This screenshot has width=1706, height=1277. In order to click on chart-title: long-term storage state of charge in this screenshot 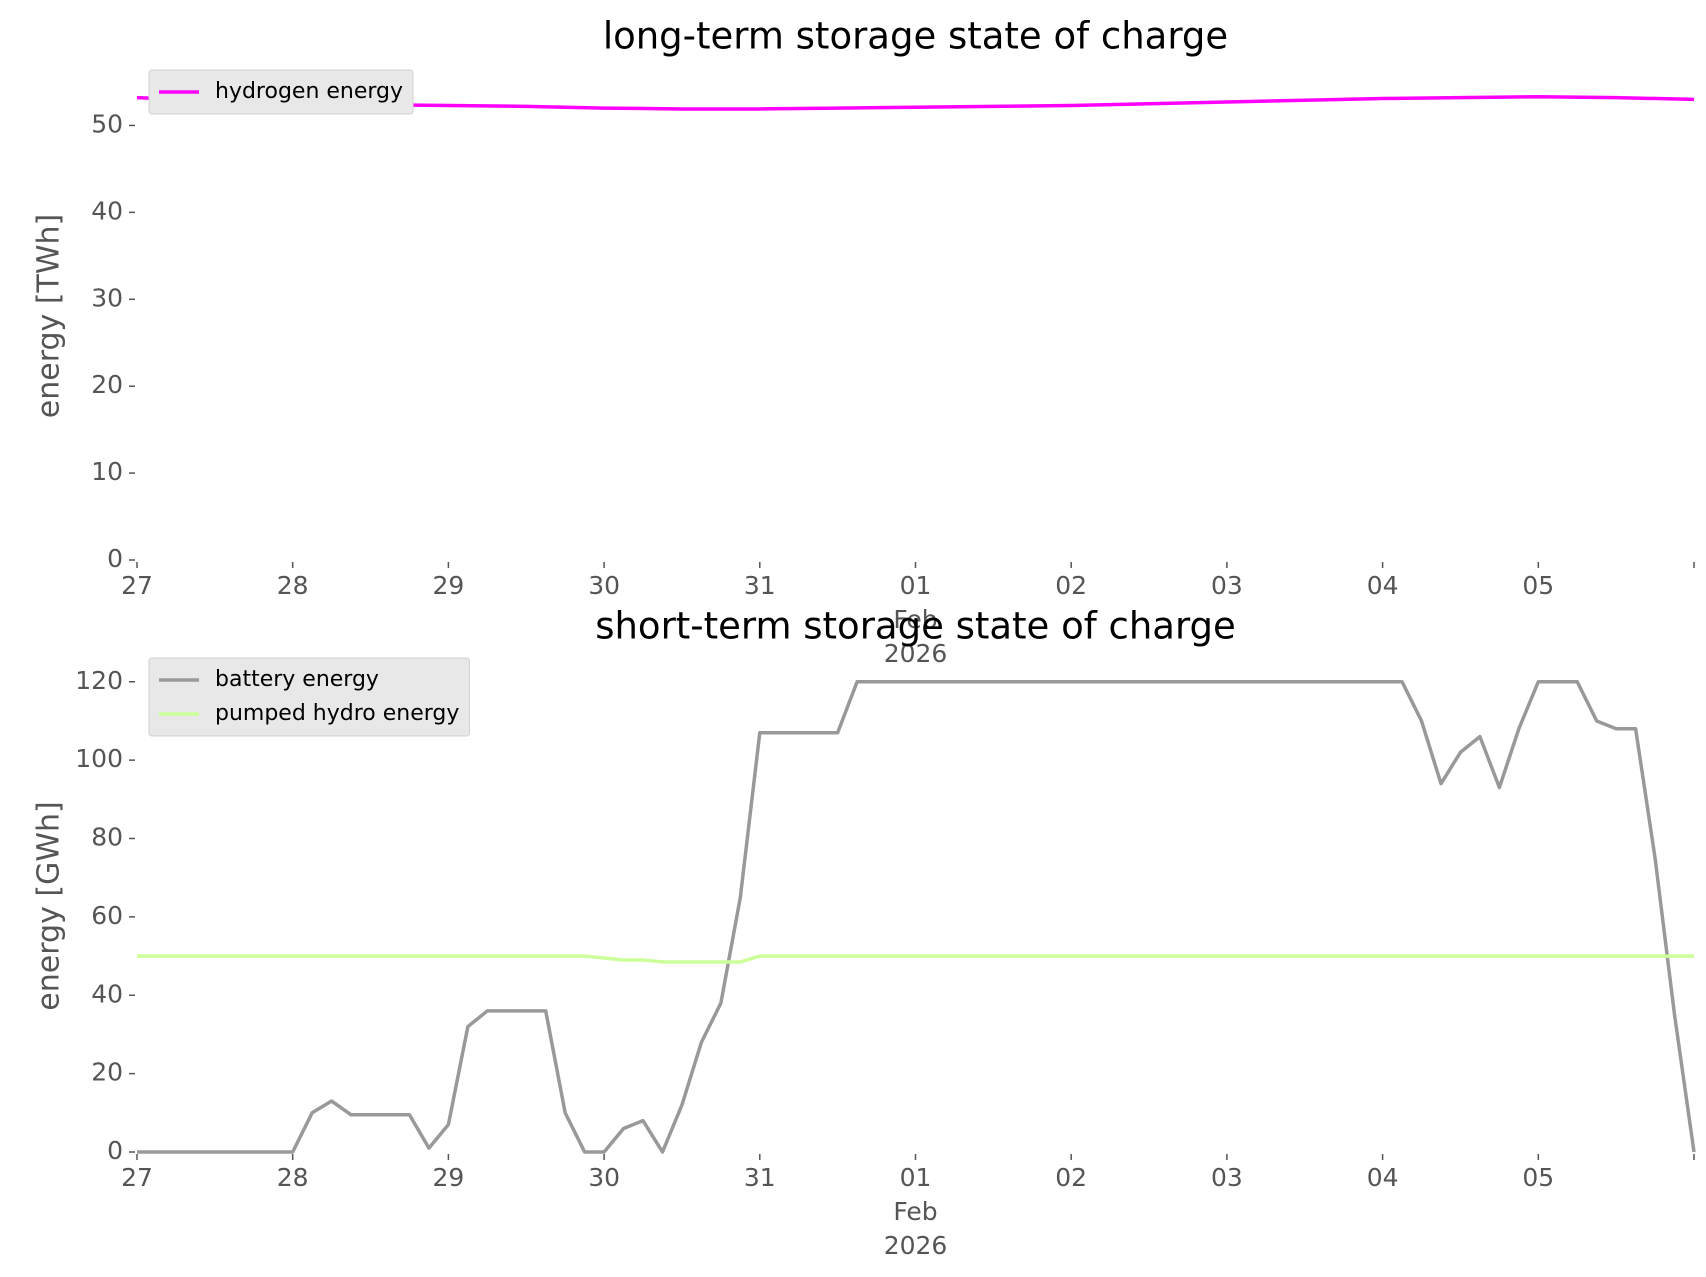, I will do `click(915, 36)`.